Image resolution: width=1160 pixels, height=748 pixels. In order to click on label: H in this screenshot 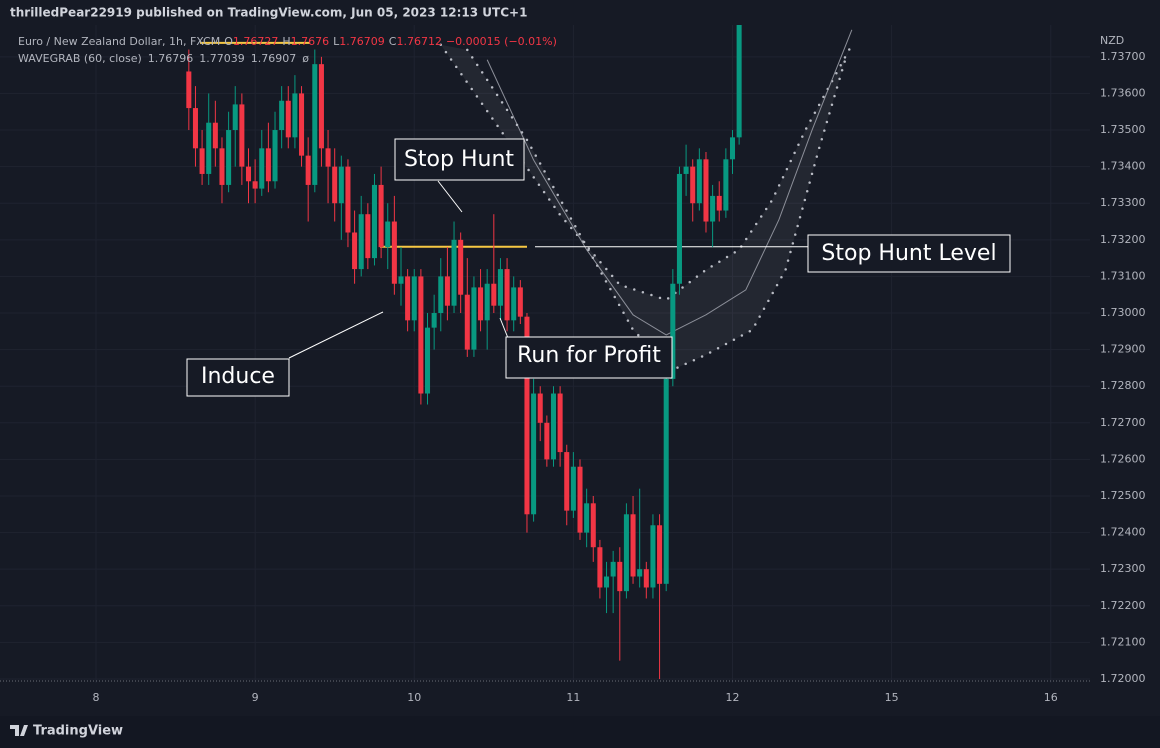, I will do `click(286, 41)`.